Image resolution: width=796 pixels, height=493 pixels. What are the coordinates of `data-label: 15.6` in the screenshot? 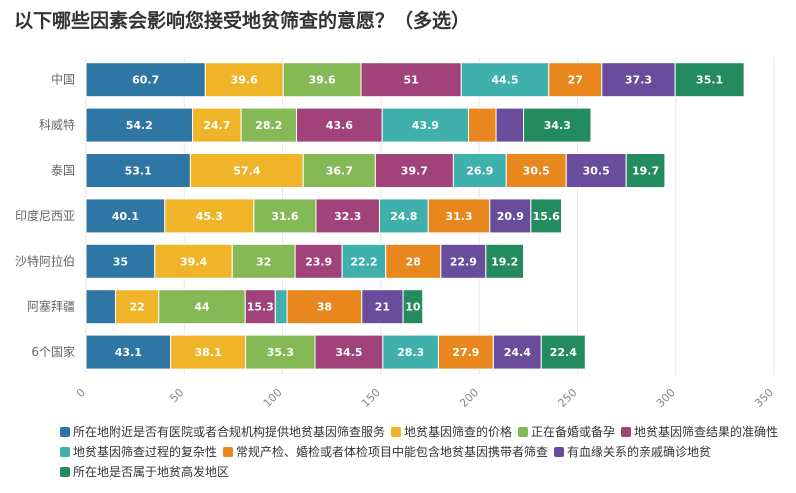 It's located at (546, 216).